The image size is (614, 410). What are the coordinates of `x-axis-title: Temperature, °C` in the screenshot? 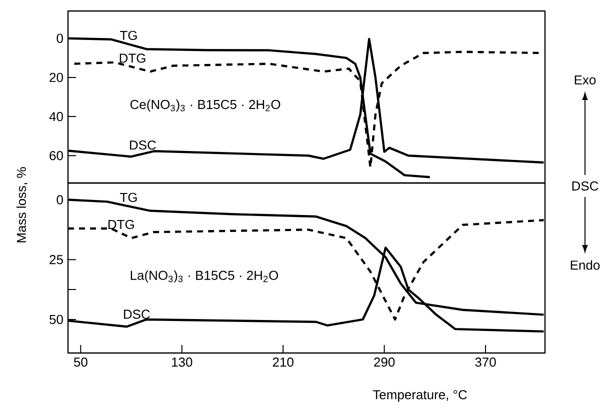 It's located at (419, 396).